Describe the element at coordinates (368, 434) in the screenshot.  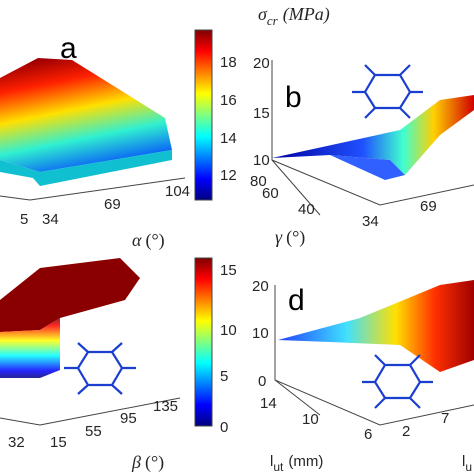
I see `tick-label: 6` at that location.